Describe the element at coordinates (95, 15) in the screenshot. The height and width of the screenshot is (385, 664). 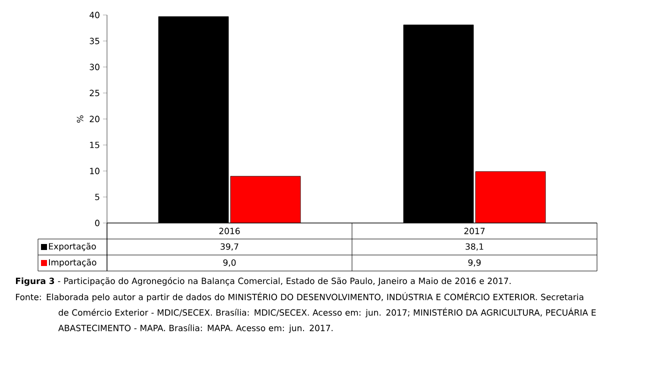
I see `y-tick-label: 40` at that location.